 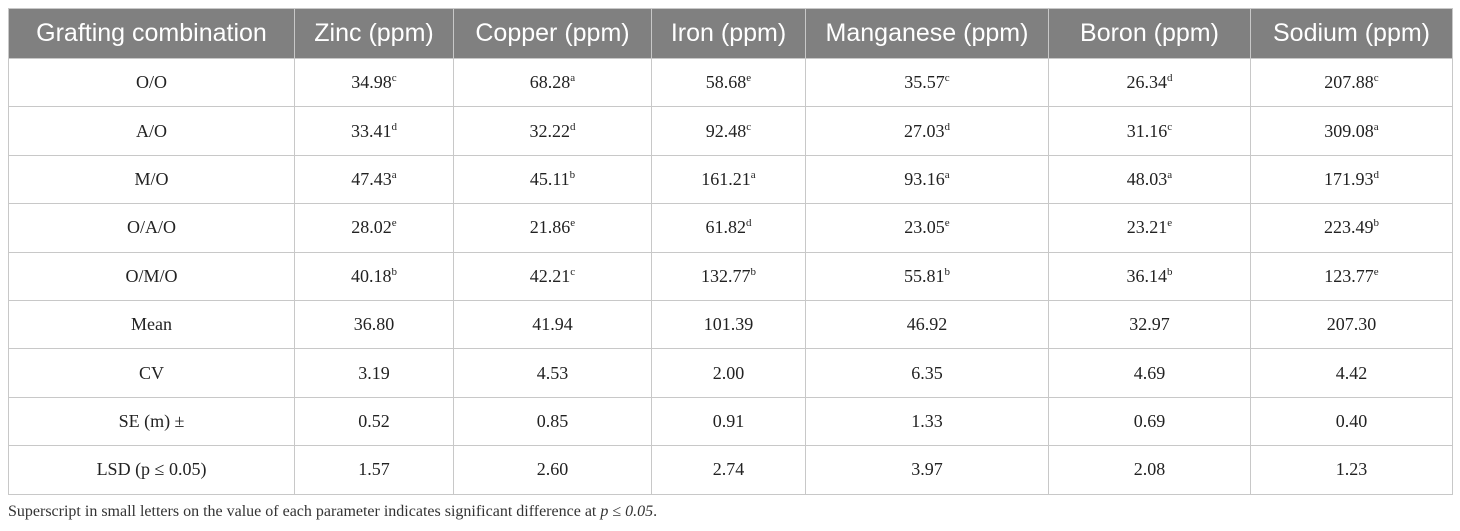 I want to click on table-cell: 34.98c, so click(x=374, y=82).